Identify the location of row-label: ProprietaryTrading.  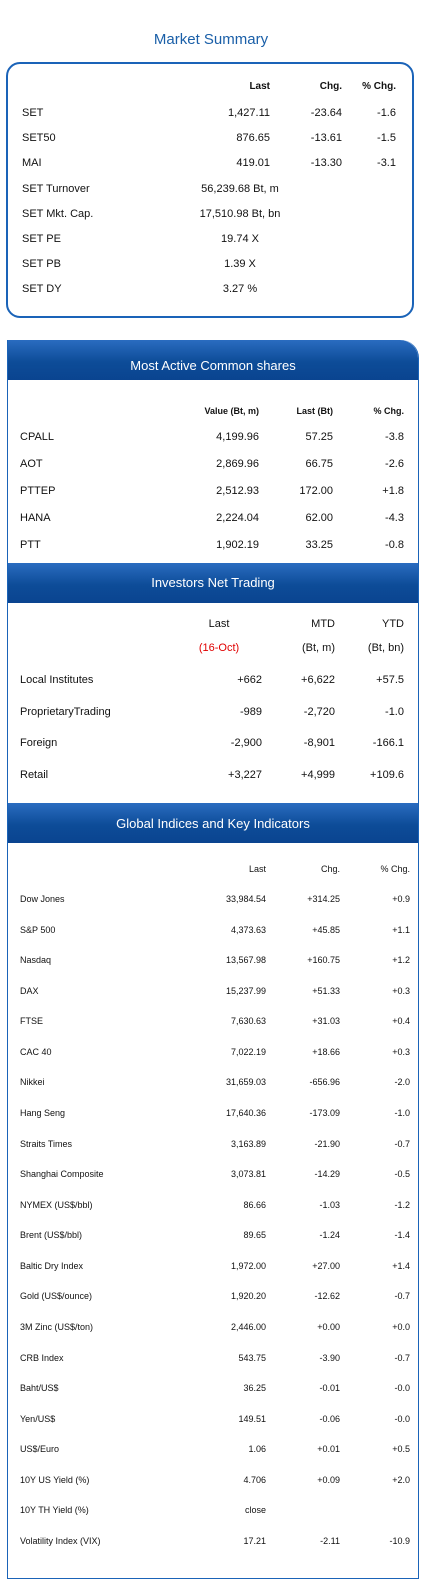
(65, 711).